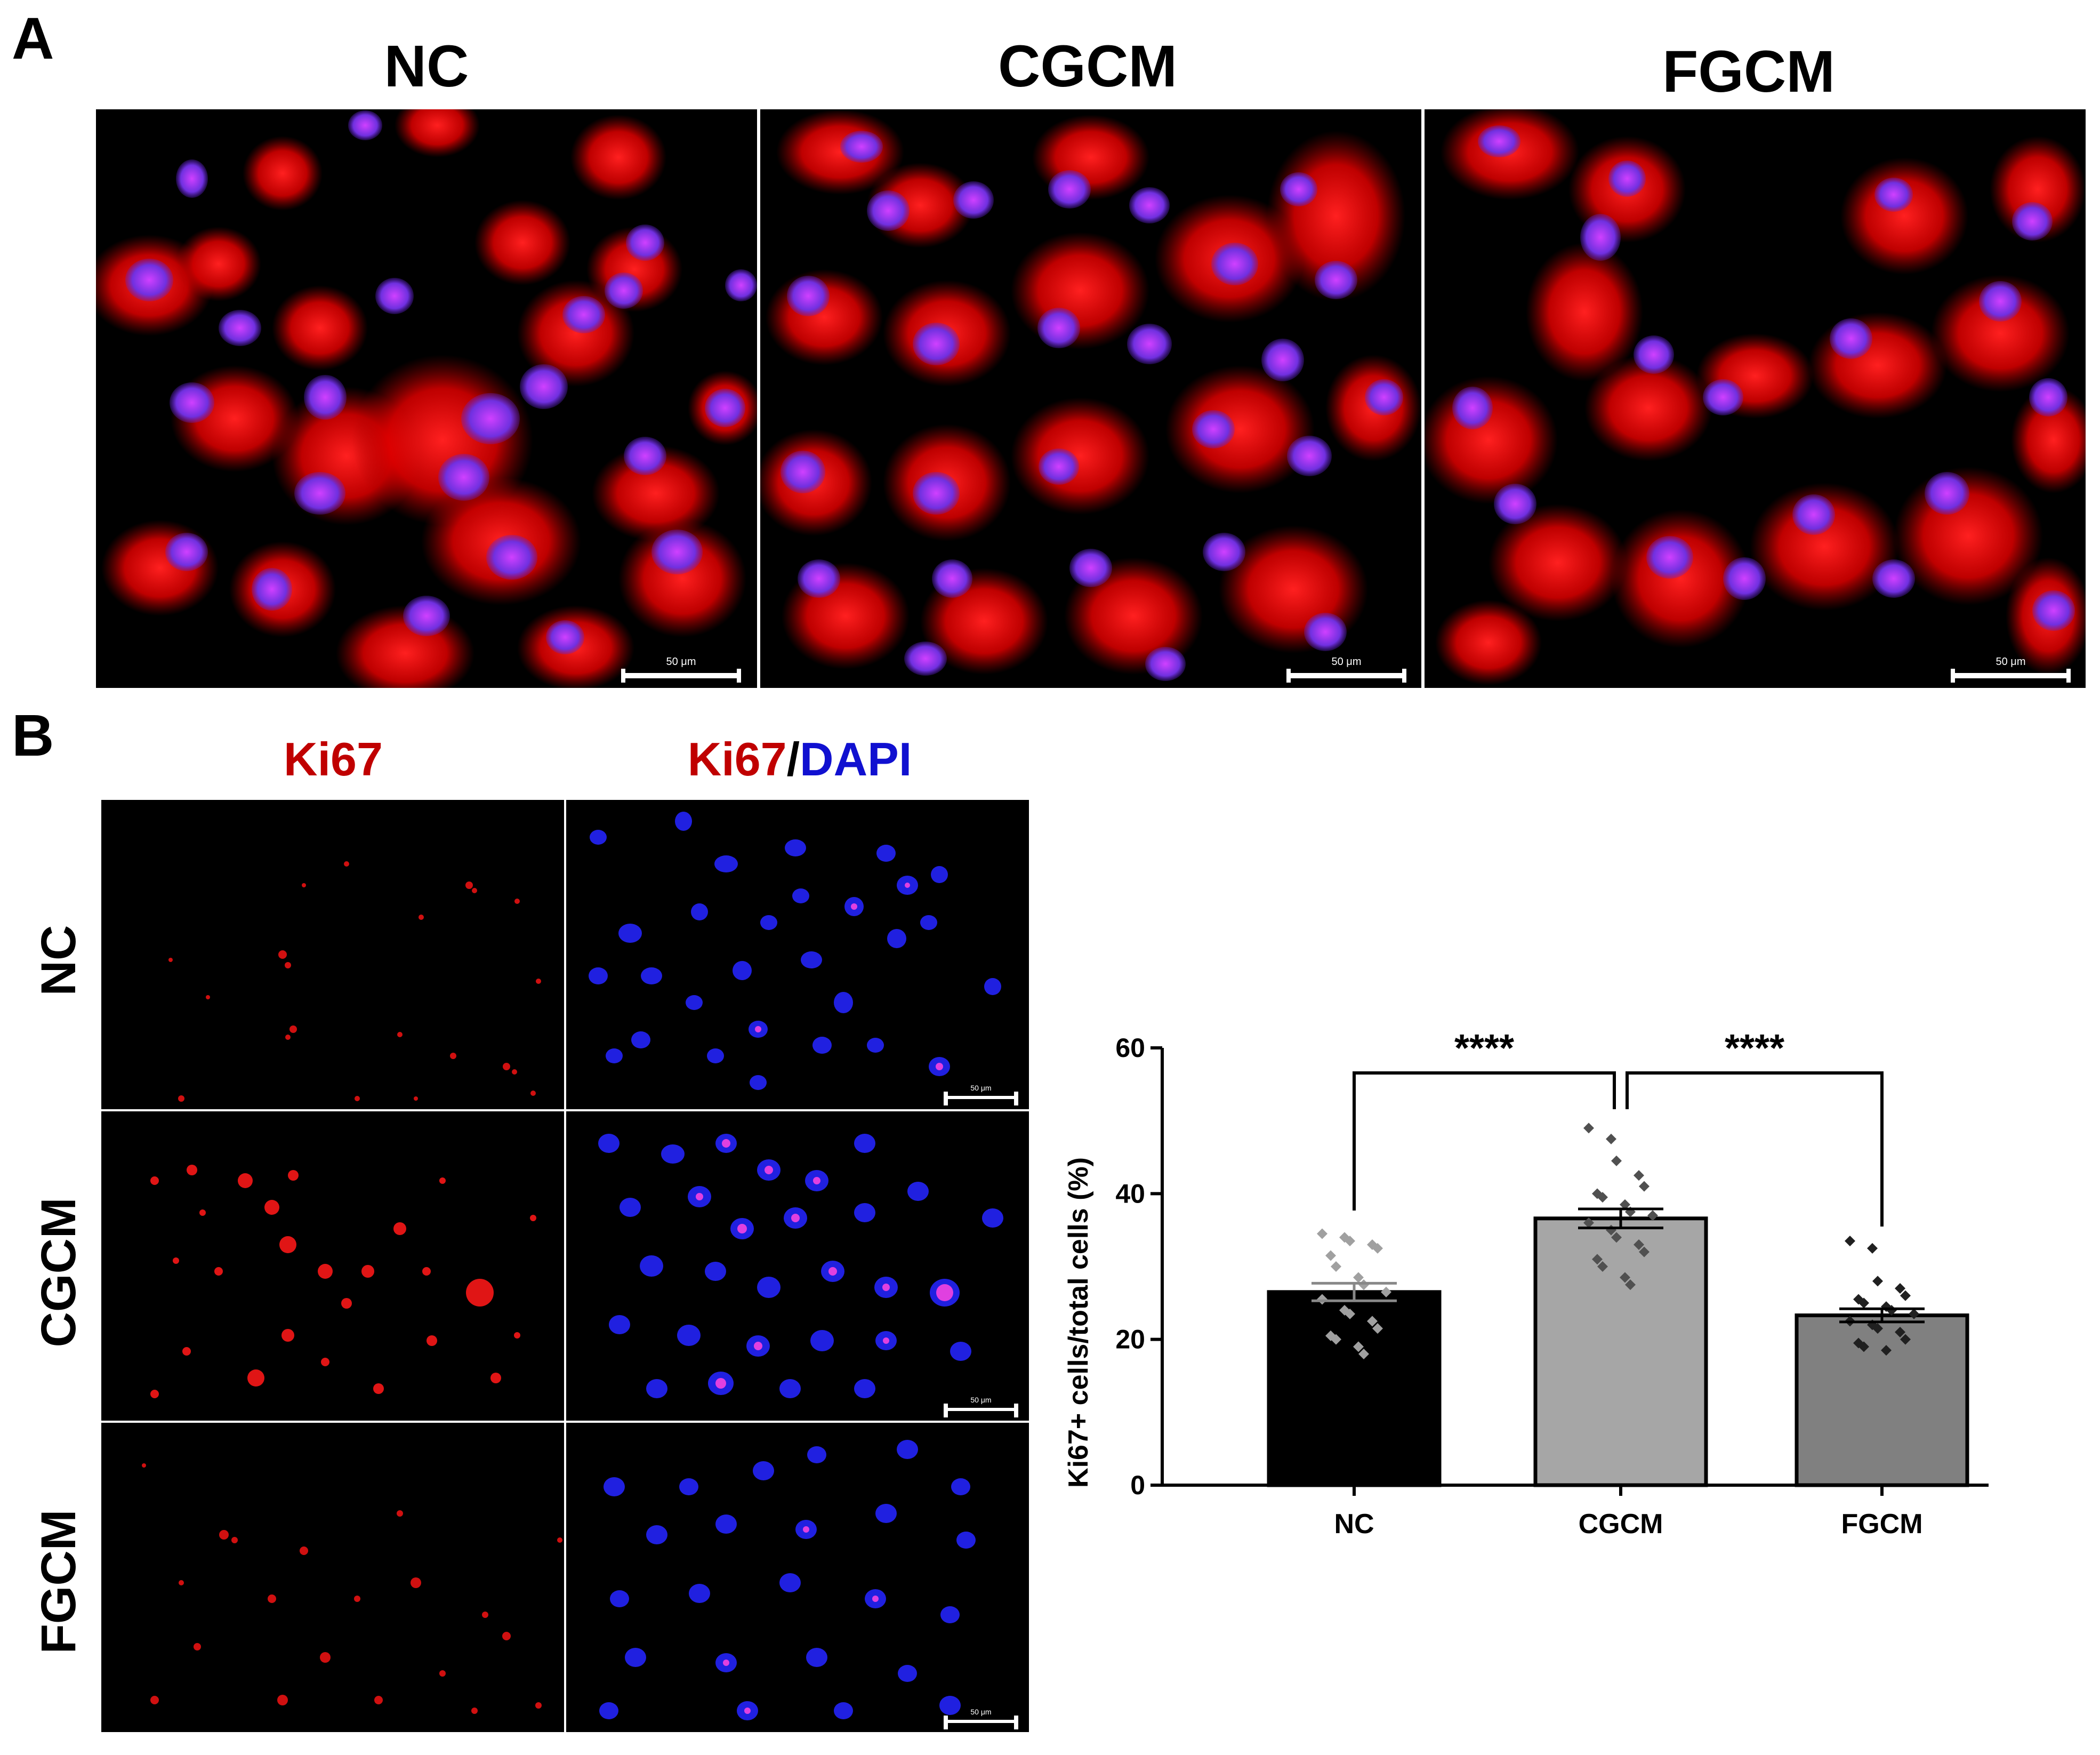  I want to click on panel-a-title-nc: NC, so click(426, 66).